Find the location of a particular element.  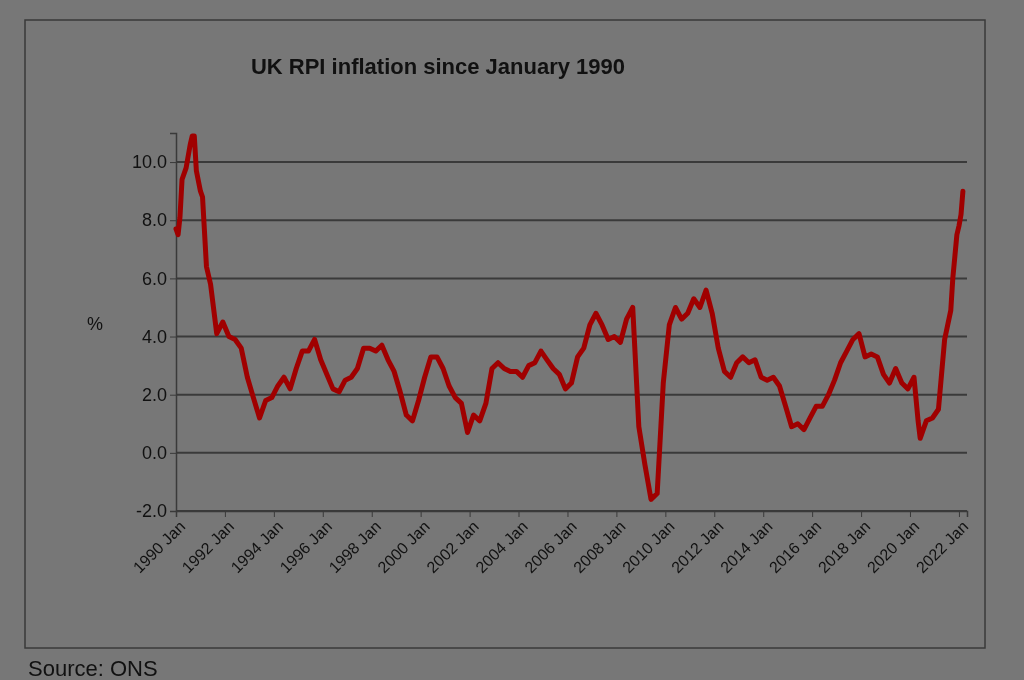

chart-title: UK RPI inflation since January 1990 is located at coordinates (438, 66).